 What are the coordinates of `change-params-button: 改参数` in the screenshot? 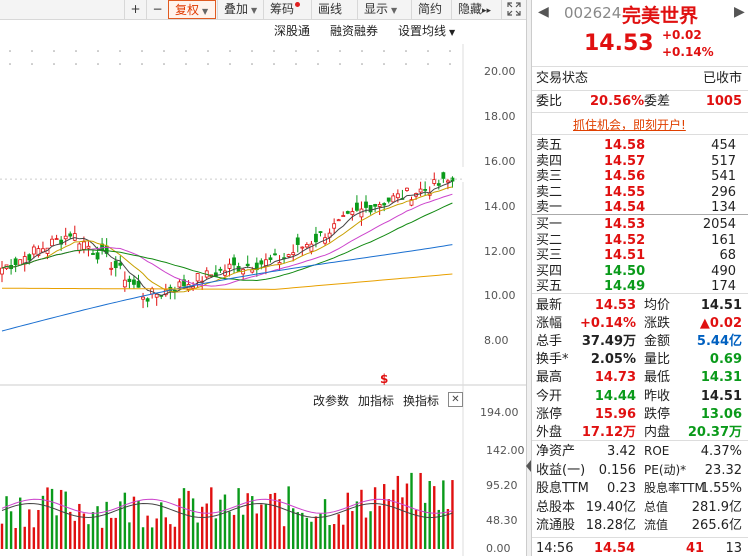 It's located at (331, 401).